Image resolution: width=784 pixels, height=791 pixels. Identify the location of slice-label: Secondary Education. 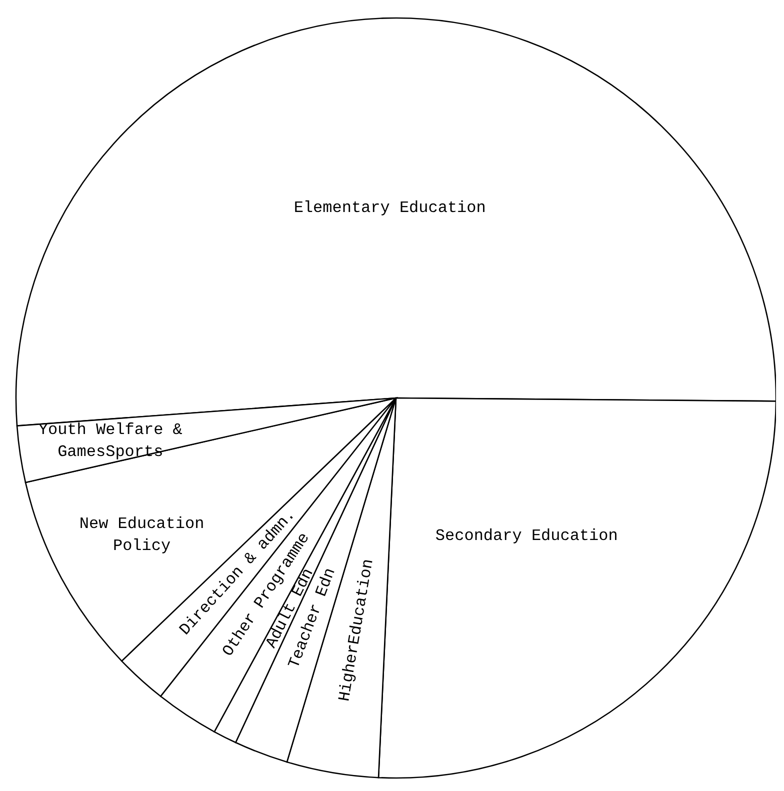
(526, 535).